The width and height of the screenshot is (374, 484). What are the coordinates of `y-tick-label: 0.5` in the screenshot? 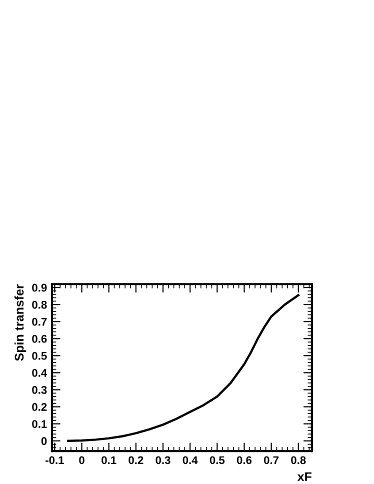 It's located at (39, 356).